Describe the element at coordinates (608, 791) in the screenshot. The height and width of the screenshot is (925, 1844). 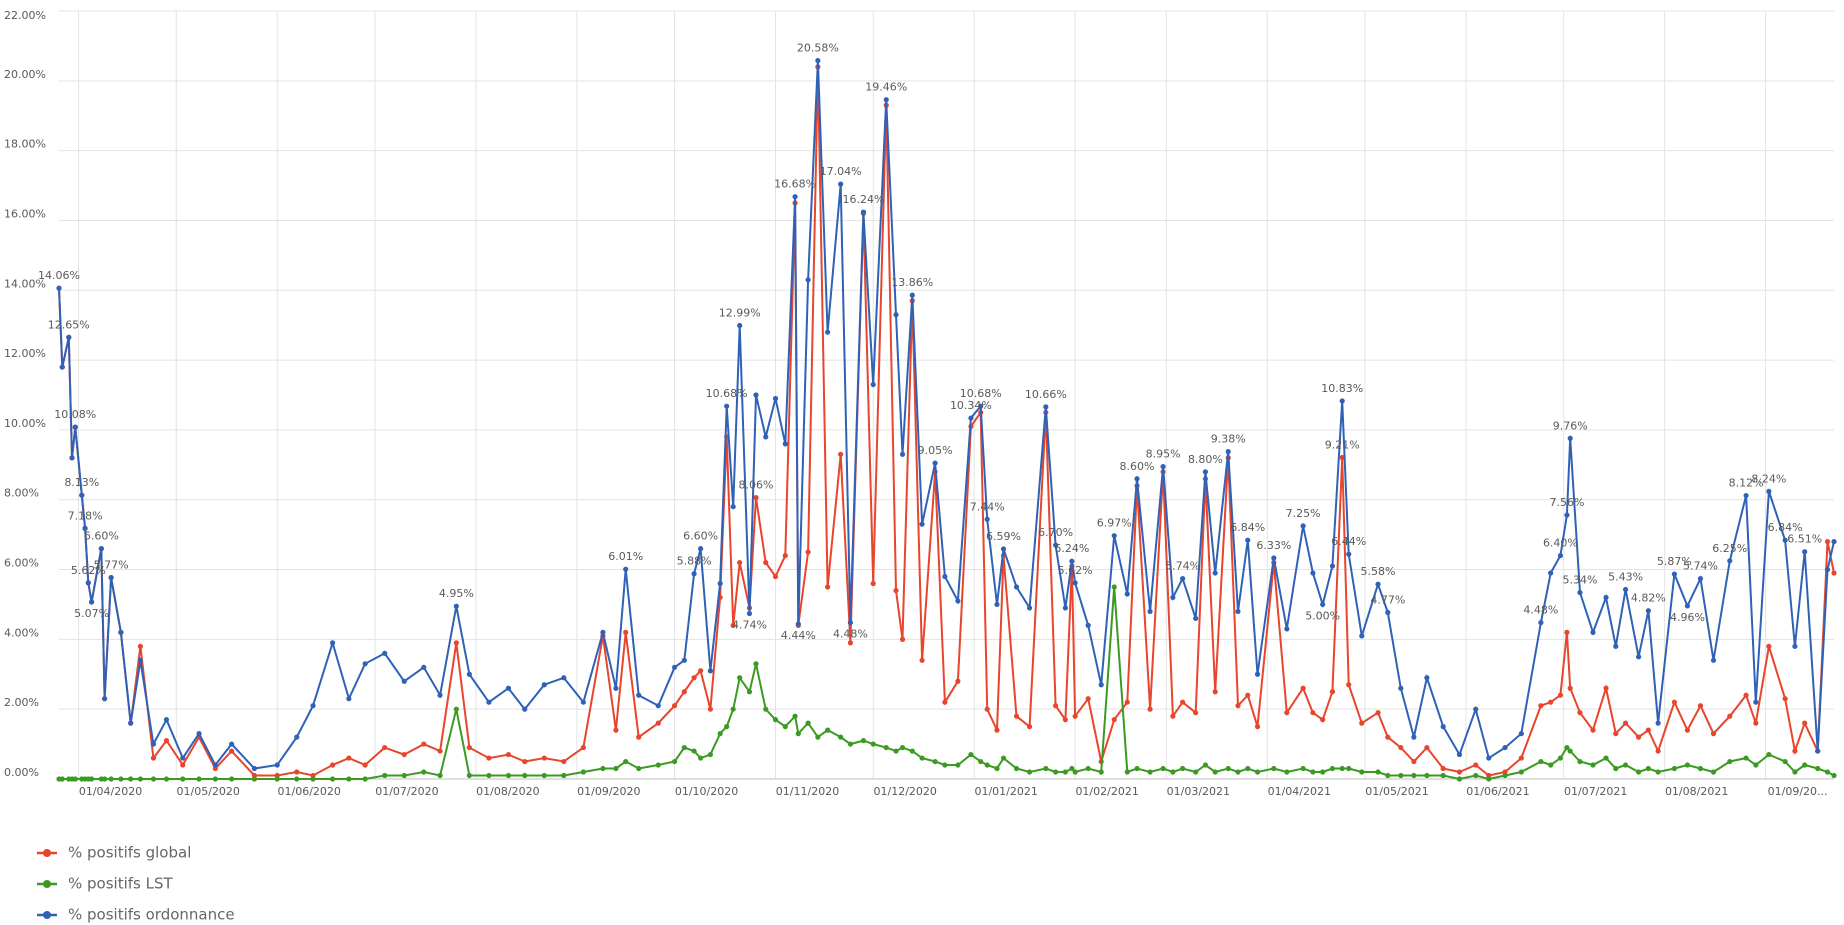
I see `x-tick-label: 01/09/2020` at that location.